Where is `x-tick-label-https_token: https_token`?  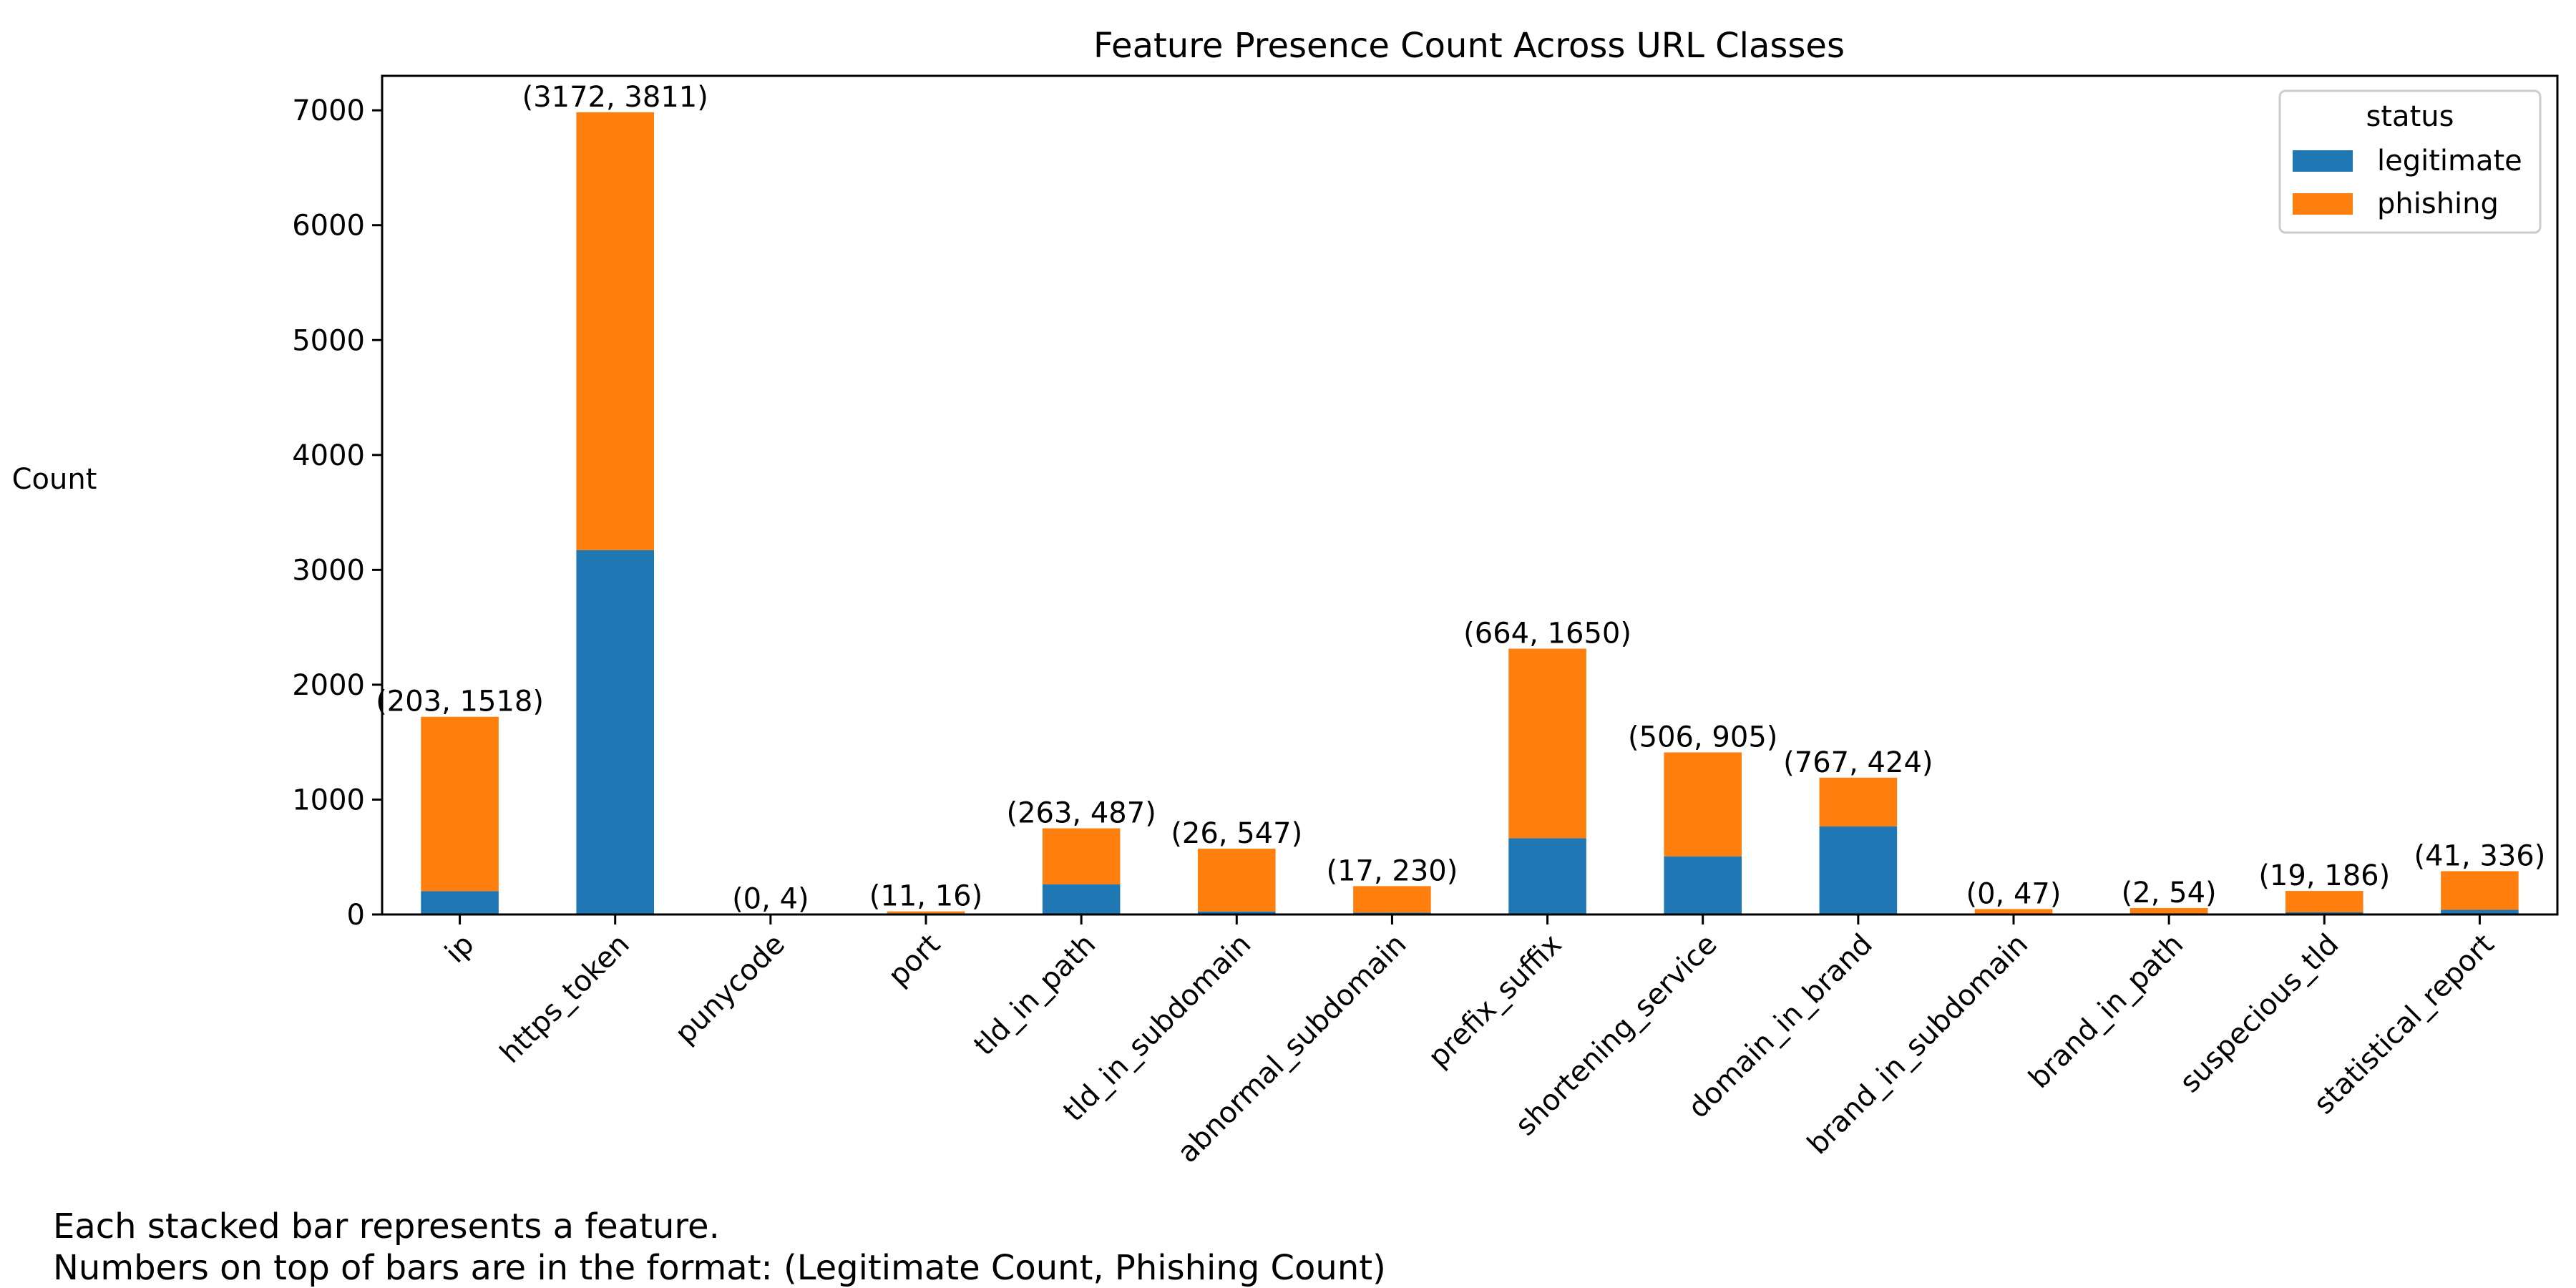
x-tick-label-https_token: https_token is located at coordinates (565, 999).